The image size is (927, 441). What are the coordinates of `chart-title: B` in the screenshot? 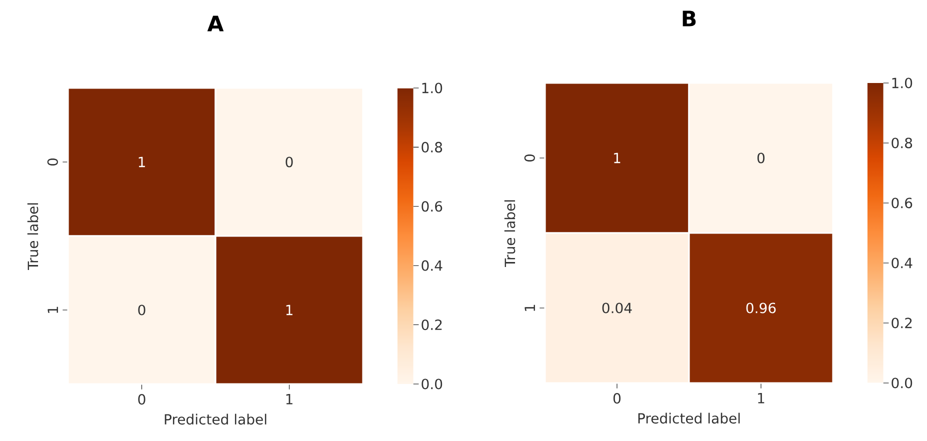 It's located at (689, 18).